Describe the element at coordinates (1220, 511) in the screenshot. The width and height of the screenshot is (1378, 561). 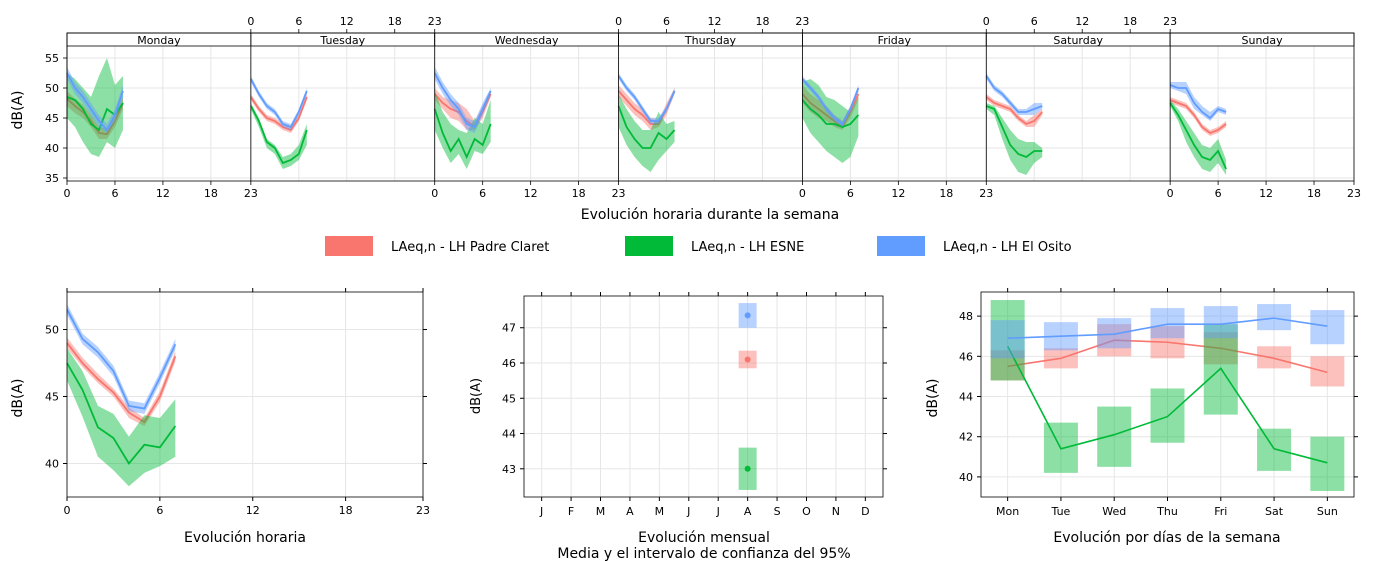
I see `day-label: Fri` at that location.